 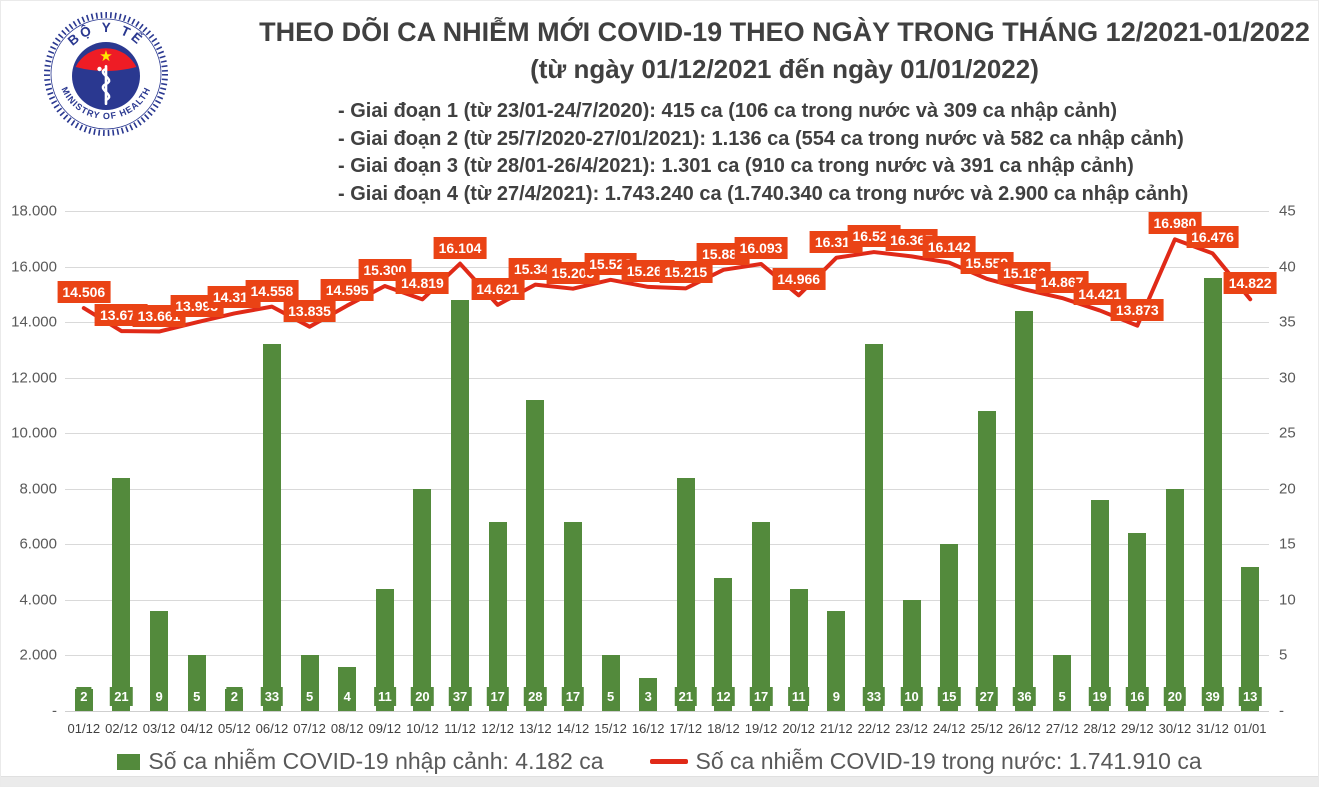 What do you see at coordinates (874, 728) in the screenshot?
I see `x-axis-tick: 22/12` at bounding box center [874, 728].